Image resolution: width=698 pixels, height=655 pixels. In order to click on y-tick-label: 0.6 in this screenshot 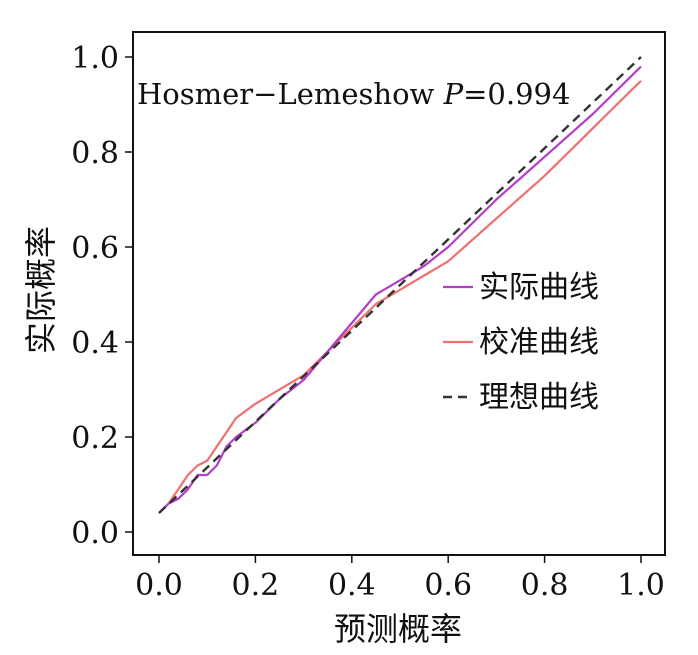, I will do `click(95, 248)`.